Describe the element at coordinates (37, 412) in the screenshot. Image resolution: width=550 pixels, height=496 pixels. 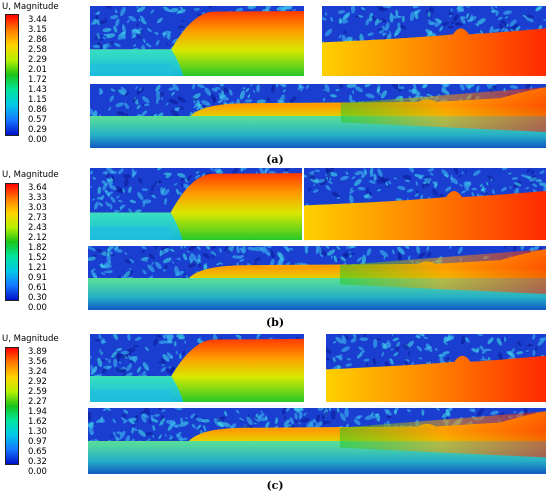
I see `tick-label: 1.94` at that location.